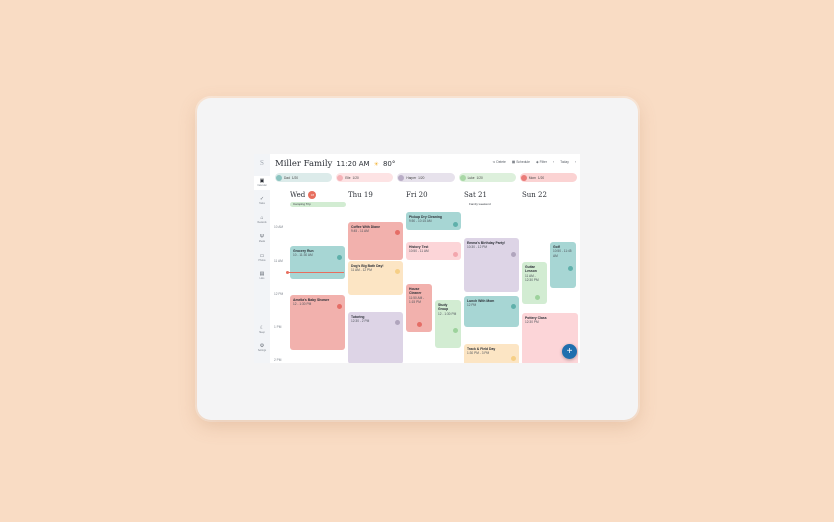  Describe the element at coordinates (317, 262) in the screenshot. I see `event-card: Grocery Run 10 - 11:30 AM` at that location.